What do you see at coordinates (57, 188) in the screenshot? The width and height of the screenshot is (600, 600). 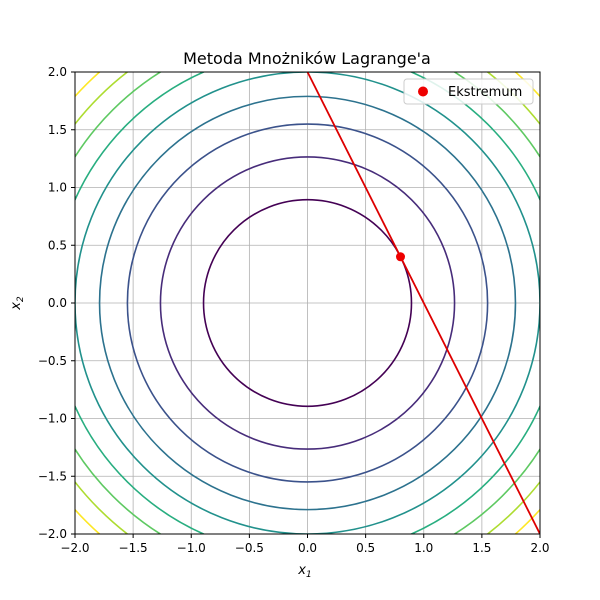 I see `y-tick-label: 1.0` at bounding box center [57, 188].